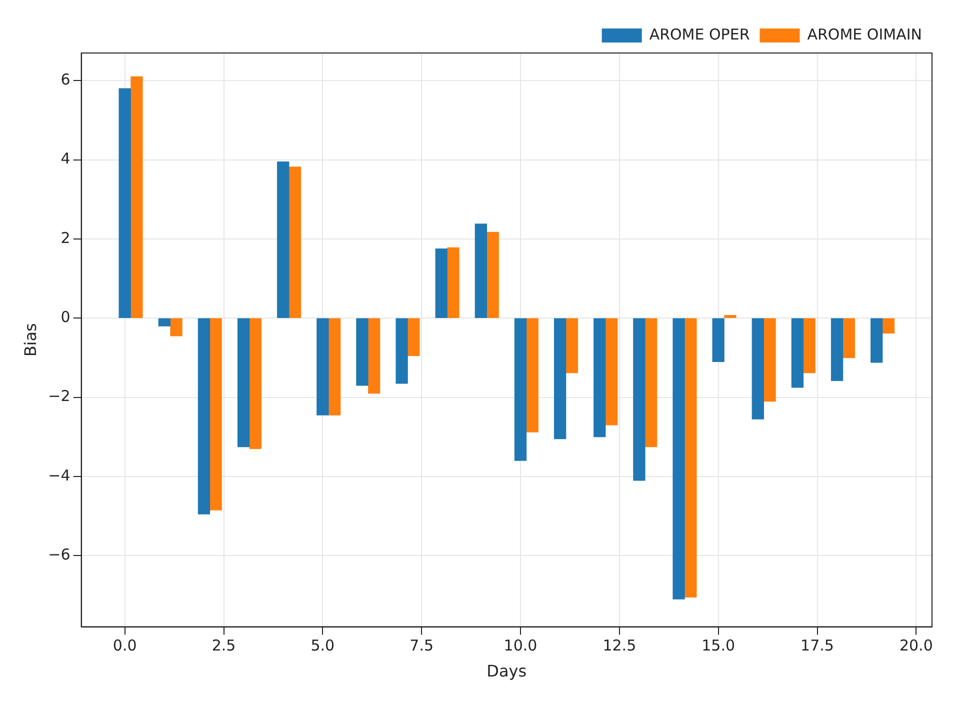  Describe the element at coordinates (59, 475) in the screenshot. I see `y-tick-label: −4` at that location.